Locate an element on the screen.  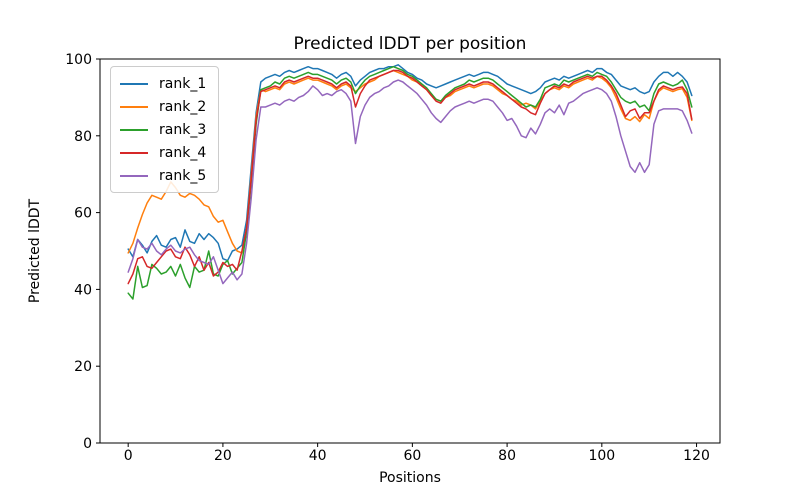
legend: rank_1 rank_2 rank_3 rank_4 rank_5 is located at coordinates (165, 129).